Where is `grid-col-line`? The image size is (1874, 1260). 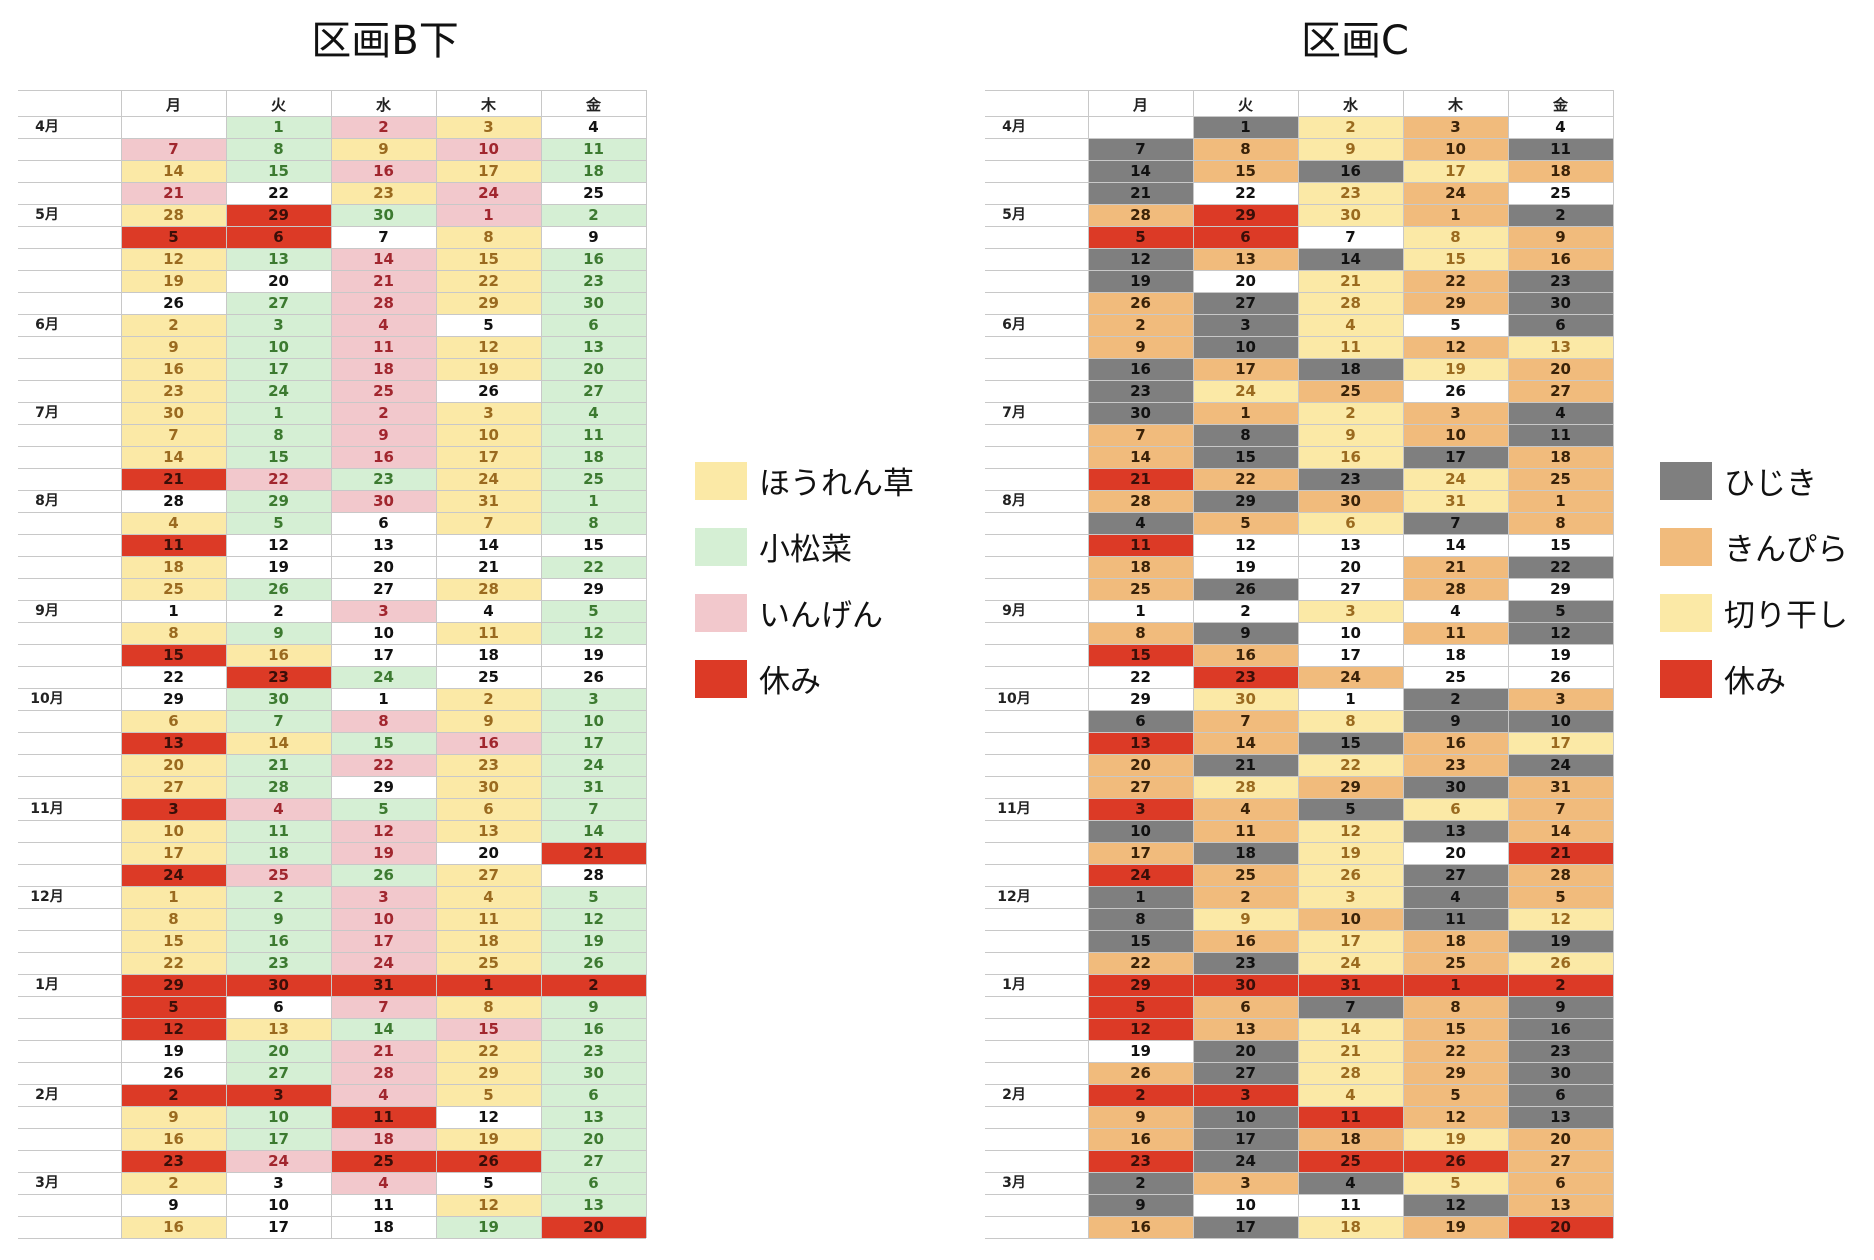 grid-col-line is located at coordinates (1508, 664).